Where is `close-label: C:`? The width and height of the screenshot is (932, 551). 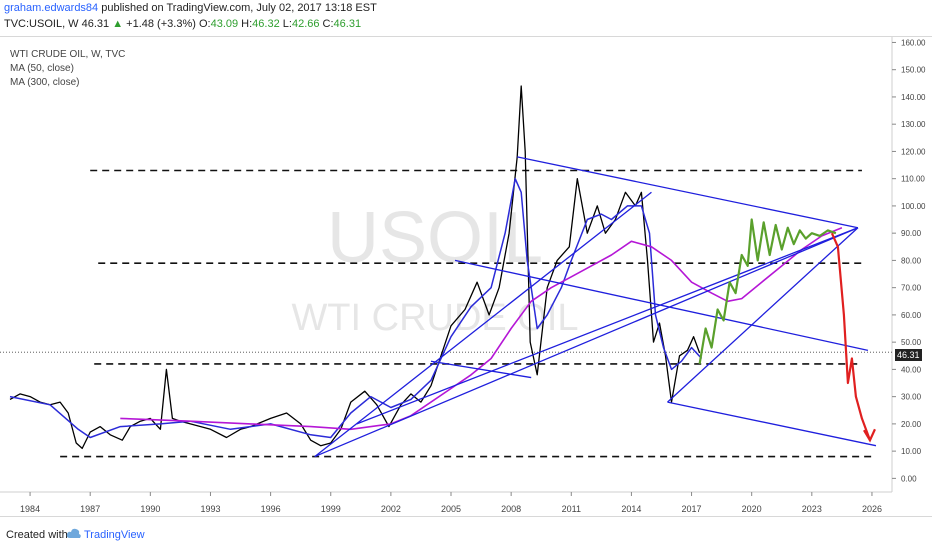 close-label: C: is located at coordinates (328, 24).